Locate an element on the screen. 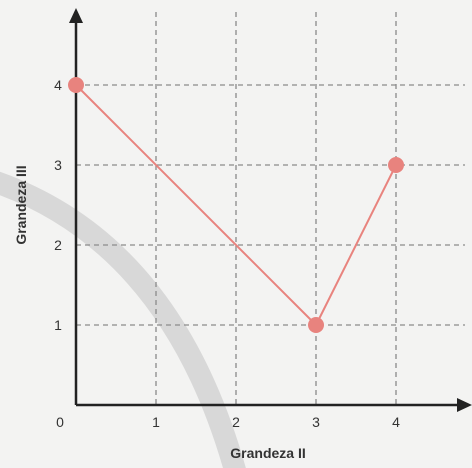  x-axis-arrow-icon is located at coordinates (464, 405).